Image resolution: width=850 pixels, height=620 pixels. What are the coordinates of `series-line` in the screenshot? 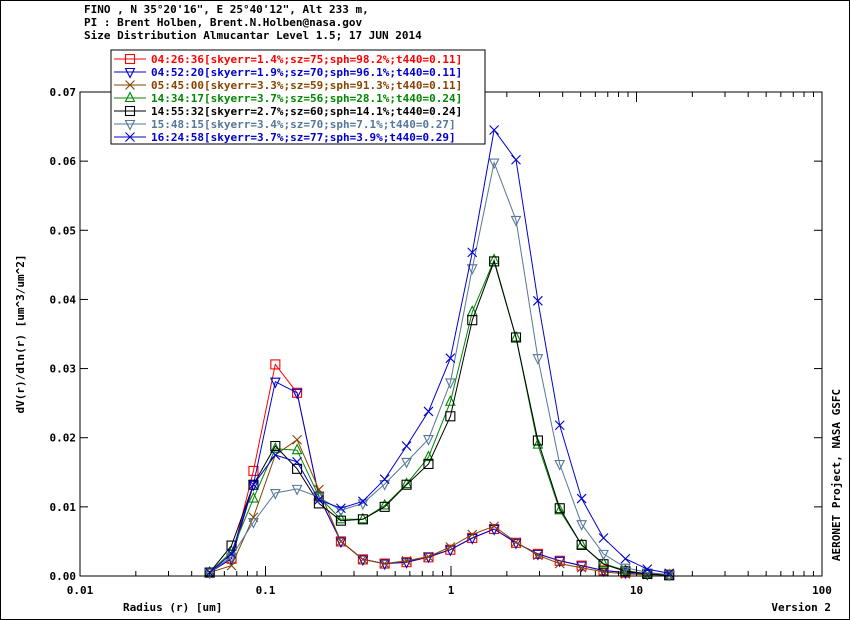 It's located at (439, 507).